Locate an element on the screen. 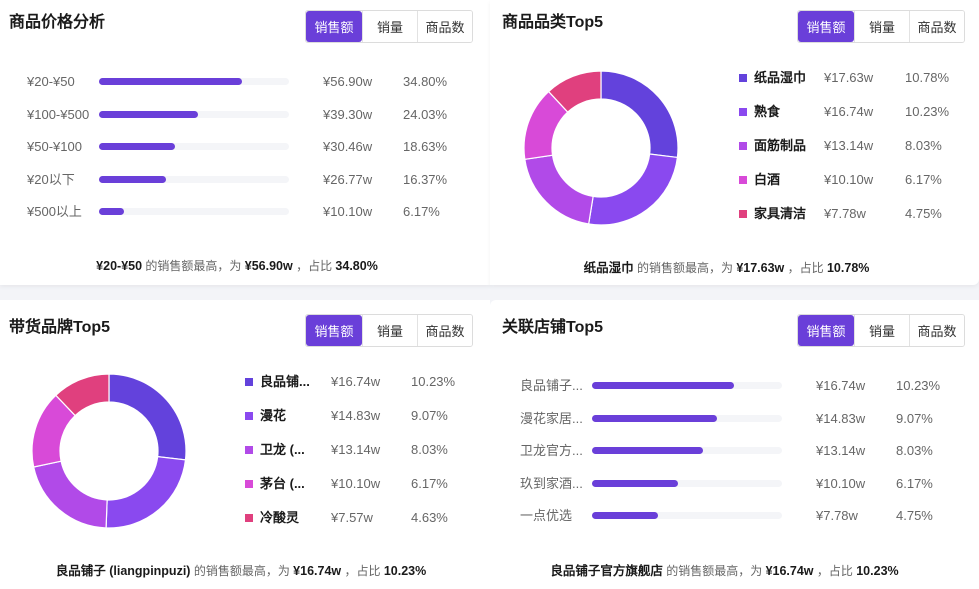  card-title: 商品品类Top5 is located at coordinates (553, 22).